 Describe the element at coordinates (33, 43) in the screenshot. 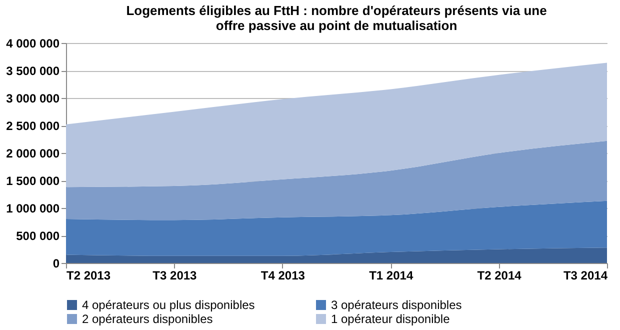

I see `y-tick-label: 4 000 000` at that location.